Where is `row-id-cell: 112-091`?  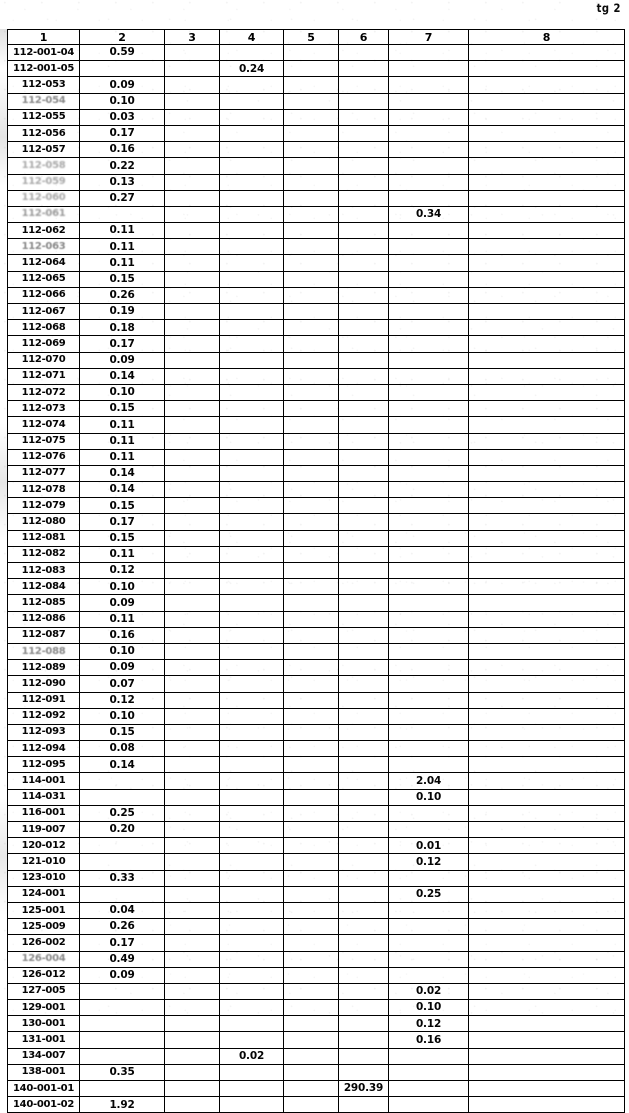
row-id-cell: 112-091 is located at coordinates (43, 700).